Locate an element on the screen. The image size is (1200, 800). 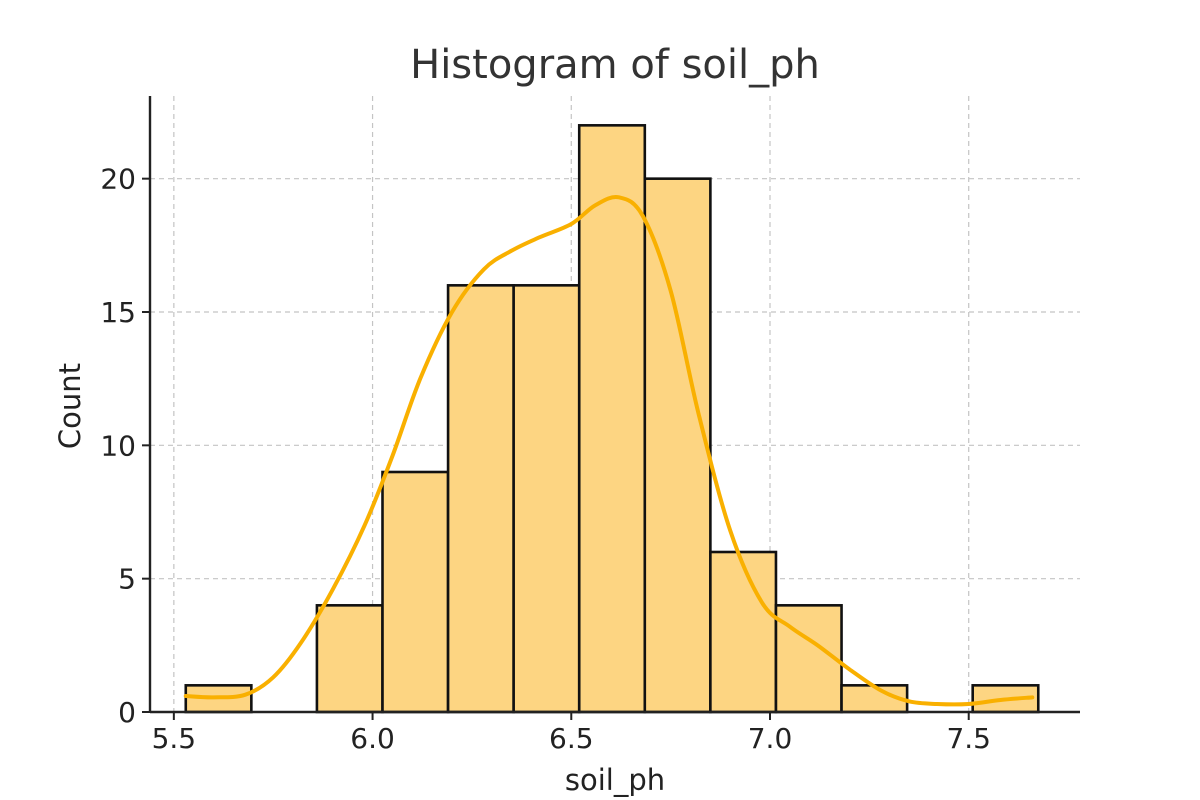
y-tick-label-4: 20 is located at coordinates (118, 179).